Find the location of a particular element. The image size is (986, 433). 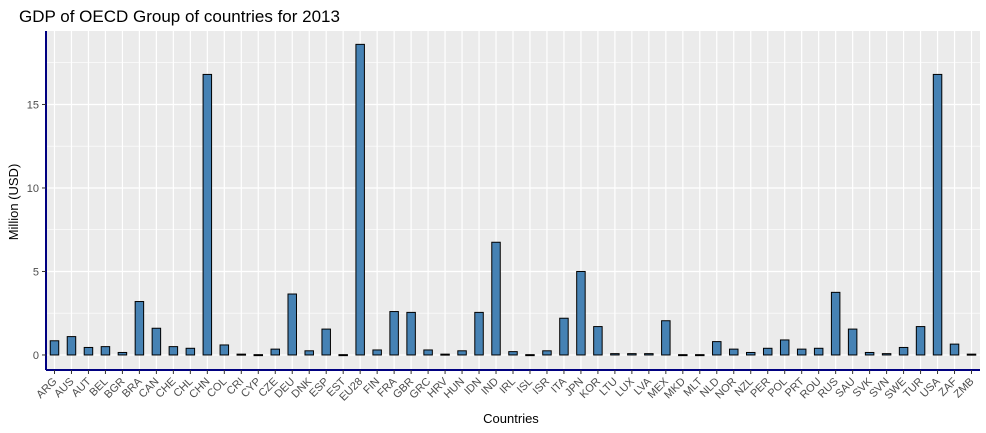

bar-bgr is located at coordinates (122, 353).